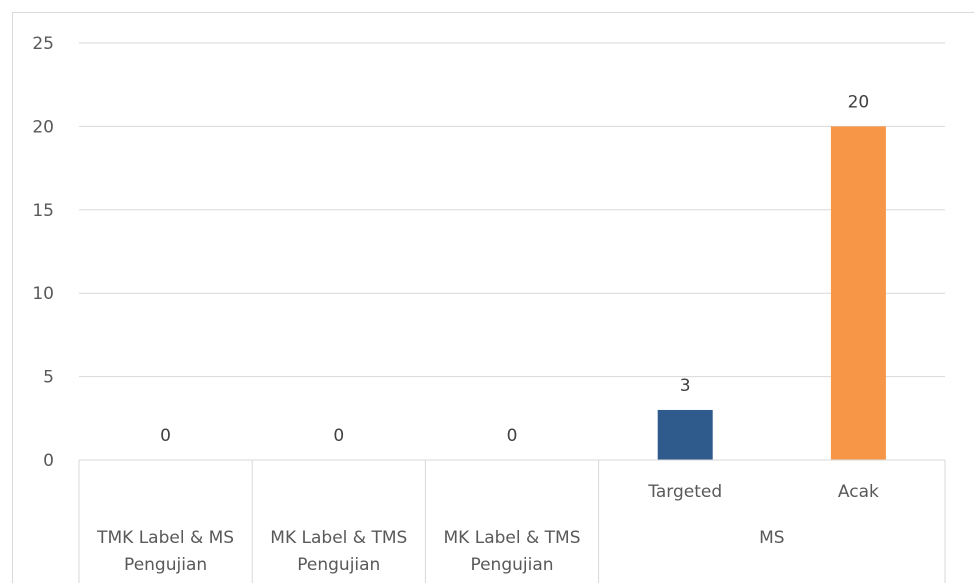 This screenshot has width=974, height=583. What do you see at coordinates (48, 461) in the screenshot?
I see `y-tick-label: 0` at bounding box center [48, 461].